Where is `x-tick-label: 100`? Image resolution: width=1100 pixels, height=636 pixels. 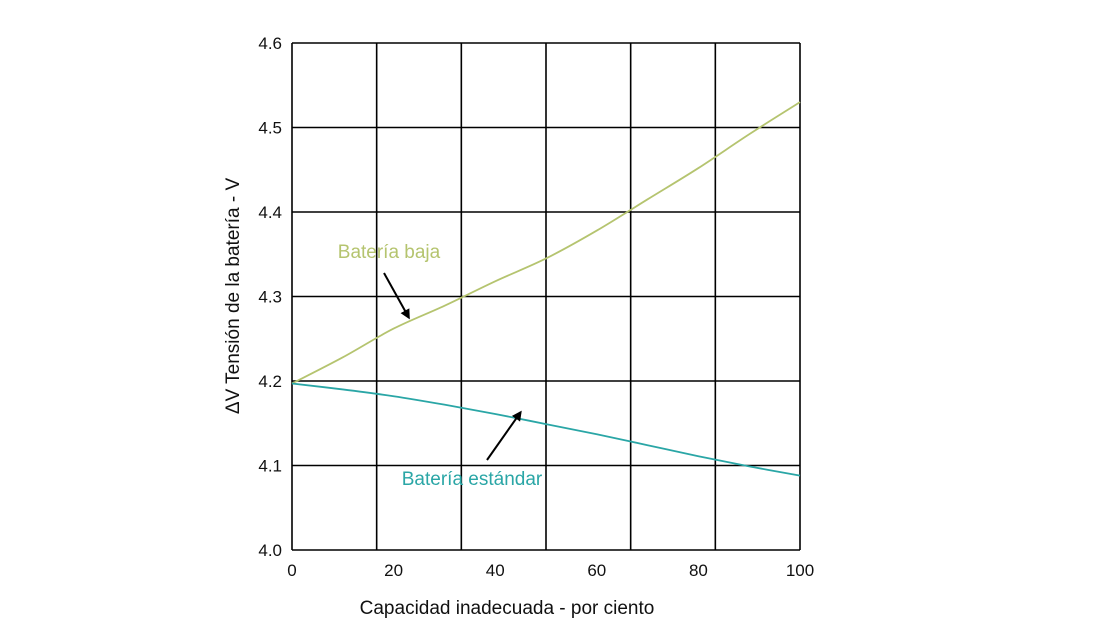
x-tick-label: 100 is located at coordinates (800, 570).